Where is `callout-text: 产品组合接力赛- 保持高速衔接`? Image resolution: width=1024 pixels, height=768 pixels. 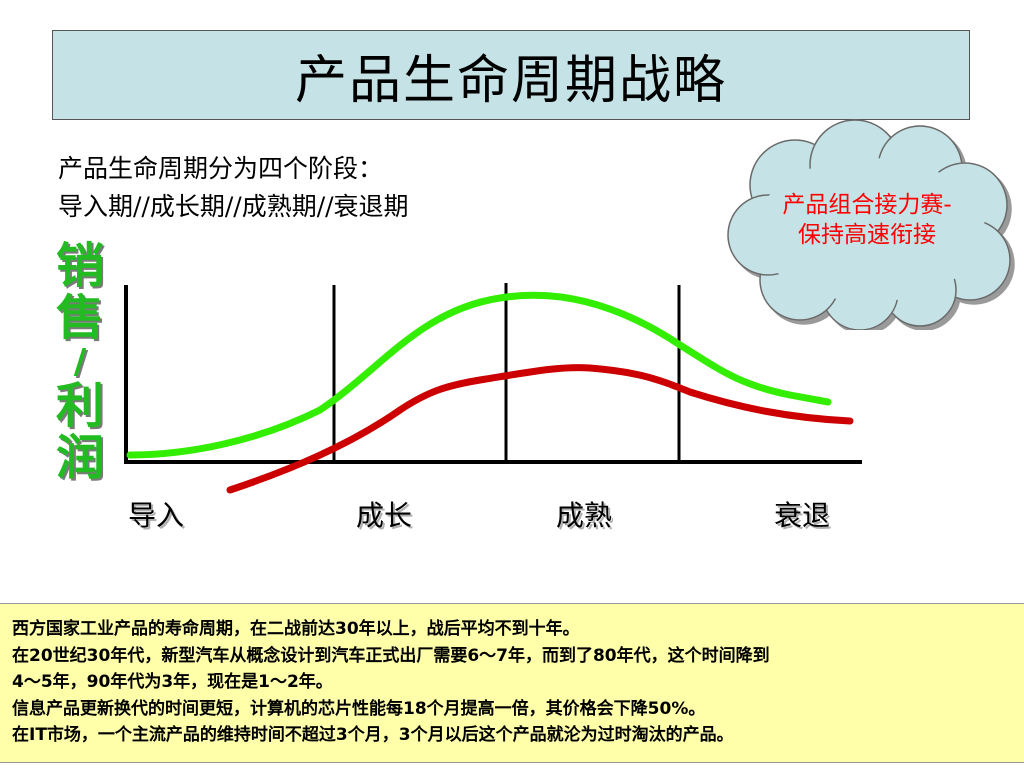
callout-text: 产品组合接力赛- 保持高速衔接 is located at coordinates (867, 220).